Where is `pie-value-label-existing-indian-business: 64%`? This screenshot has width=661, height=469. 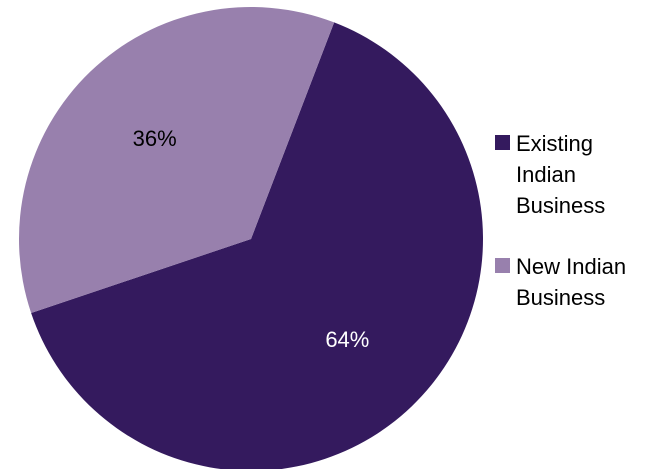 pie-value-label-existing-indian-business: 64% is located at coordinates (347, 339).